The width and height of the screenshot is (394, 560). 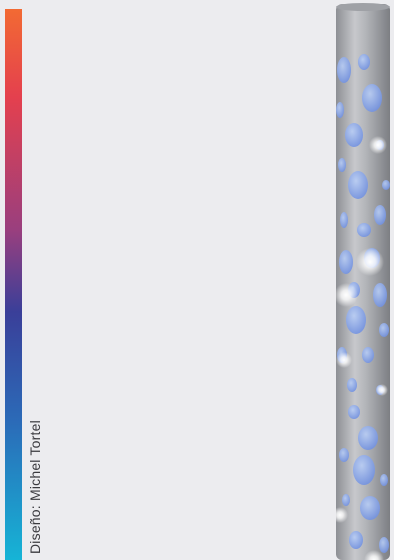 What do you see at coordinates (13, 284) in the screenshot?
I see `color-gradient-bar` at bounding box center [13, 284].